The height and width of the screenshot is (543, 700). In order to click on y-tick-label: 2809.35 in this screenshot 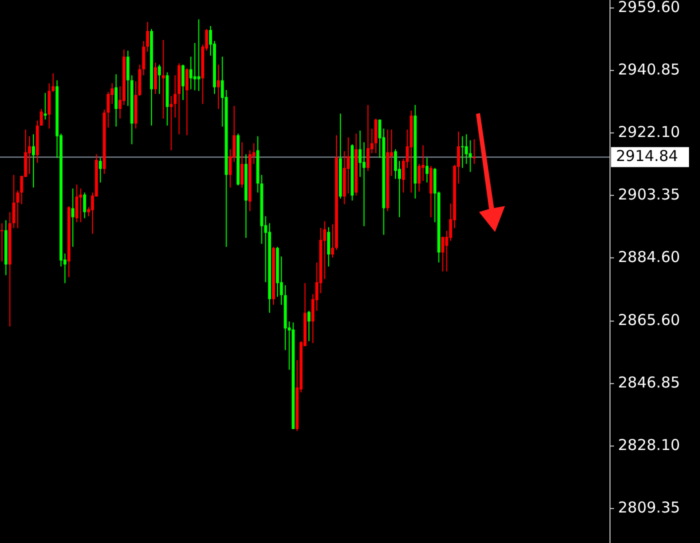, I will do `click(649, 507)`.